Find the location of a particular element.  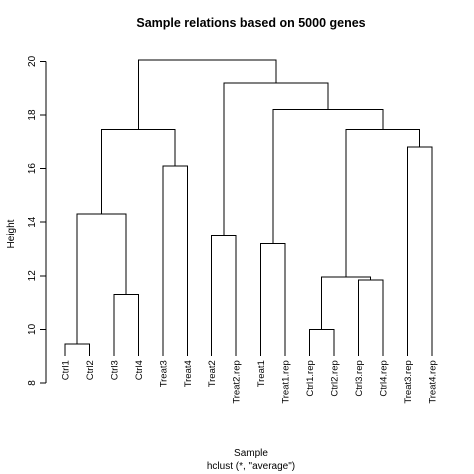

leaf-label: Ctrl4.rep is located at coordinates (383, 378).